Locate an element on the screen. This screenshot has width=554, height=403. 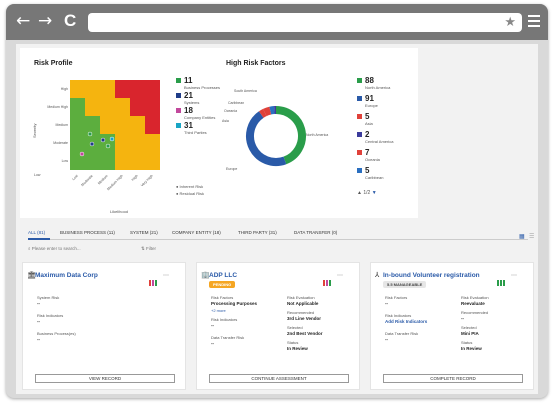
star-icon: ★ is located at coordinates (510, 21).